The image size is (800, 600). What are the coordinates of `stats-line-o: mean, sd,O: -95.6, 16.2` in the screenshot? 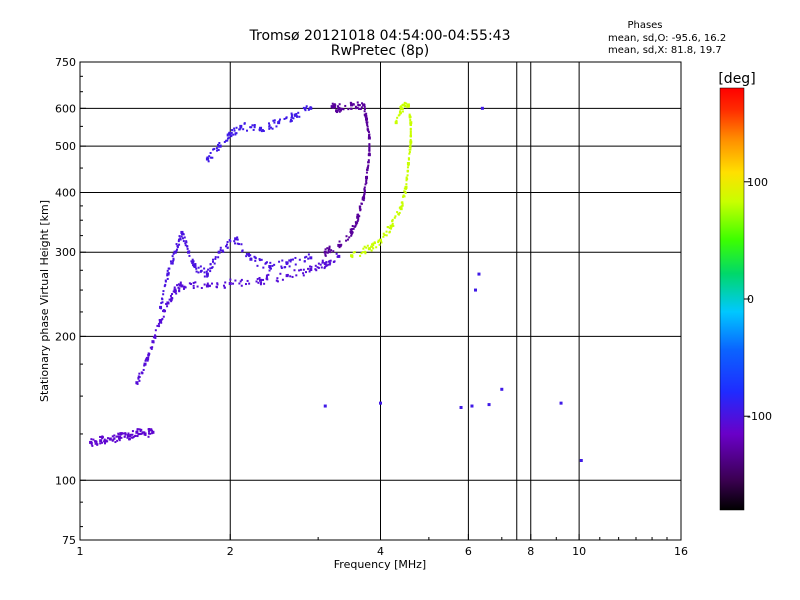 It's located at (667, 38).